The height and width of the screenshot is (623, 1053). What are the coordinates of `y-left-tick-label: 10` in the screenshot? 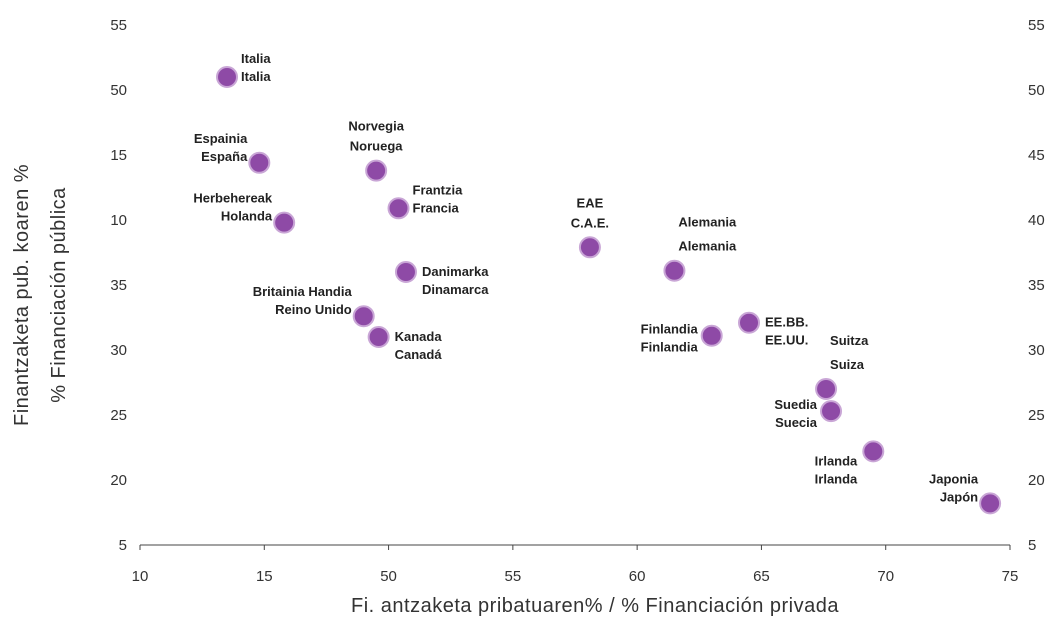 It's located at (118, 220).